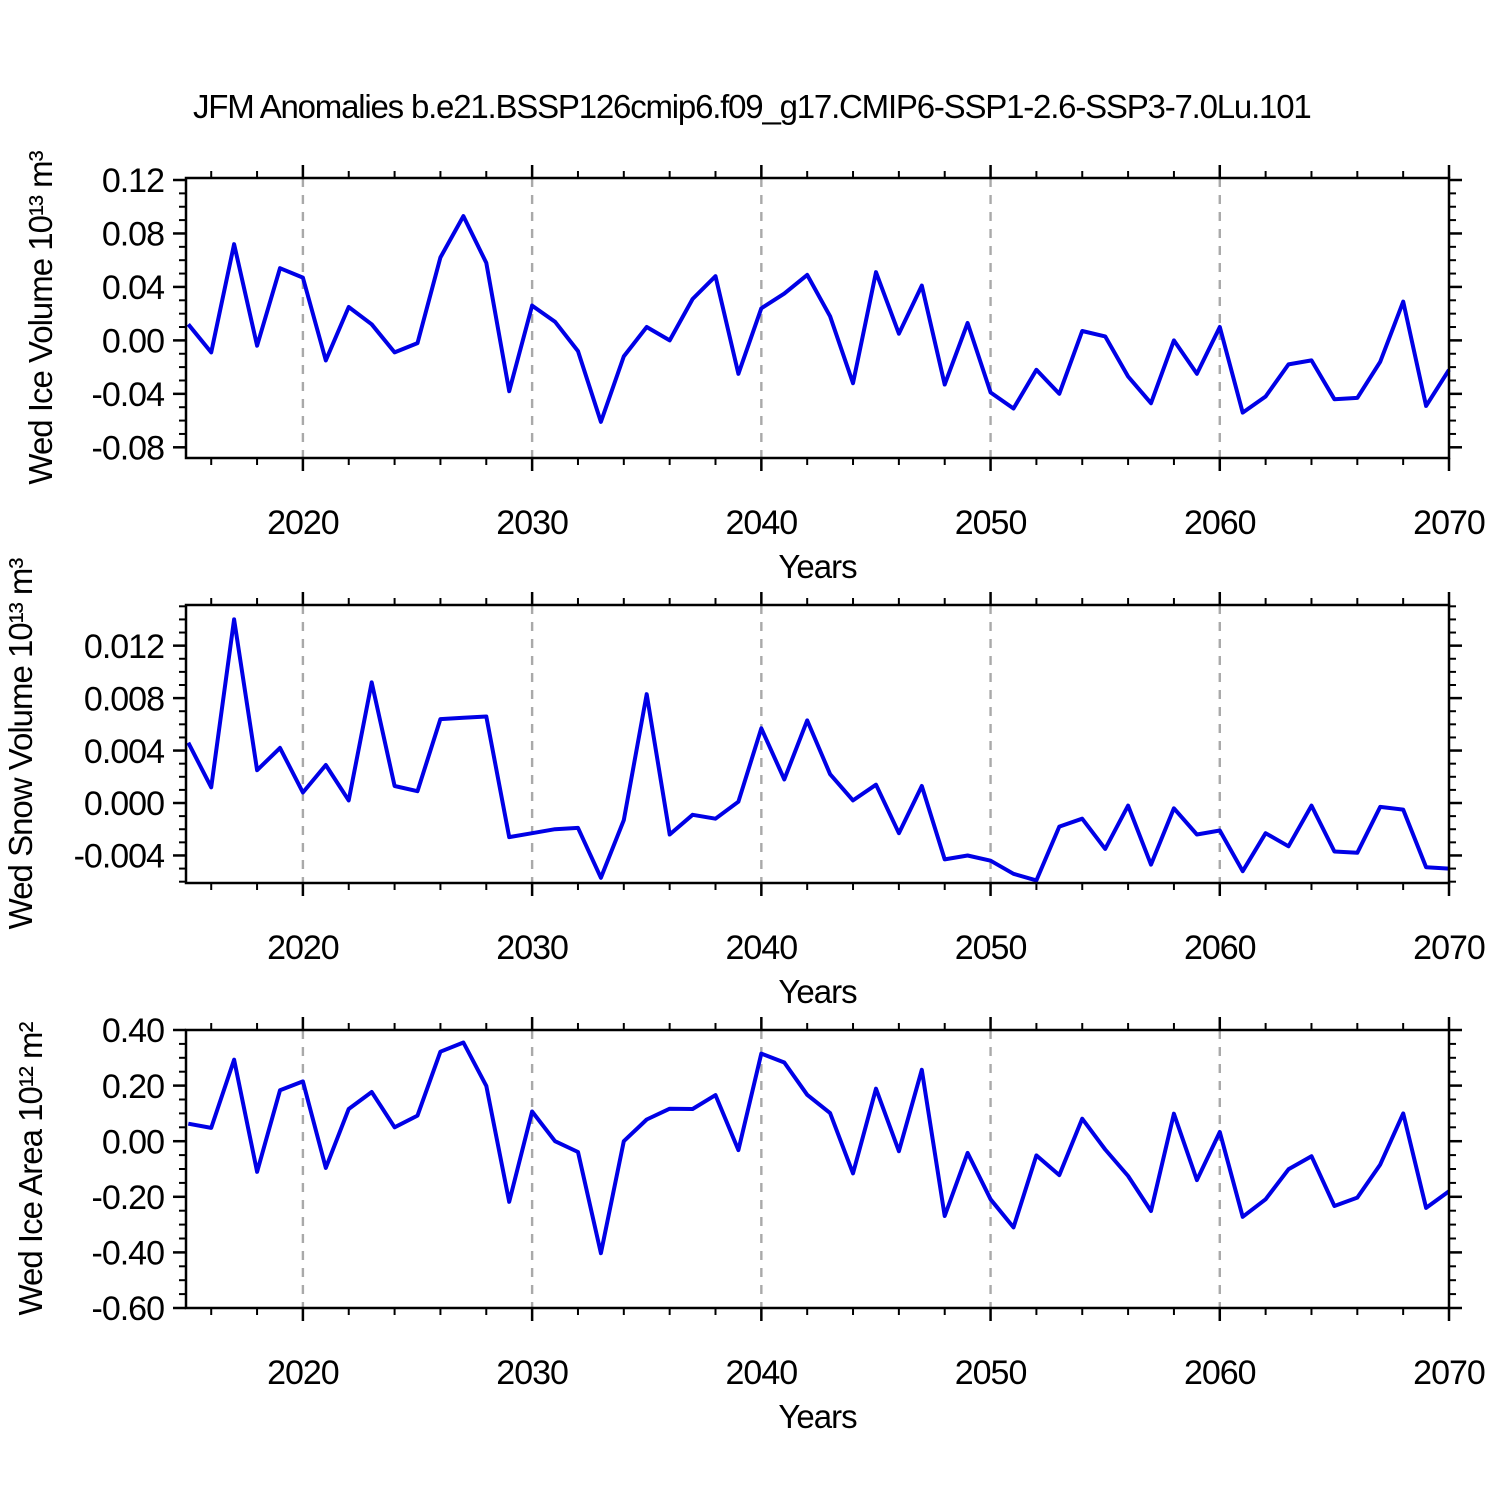  Describe the element at coordinates (40, 317) in the screenshot. I see `y-axis-title: Wed Ice Volume 10¹³ m³` at that location.